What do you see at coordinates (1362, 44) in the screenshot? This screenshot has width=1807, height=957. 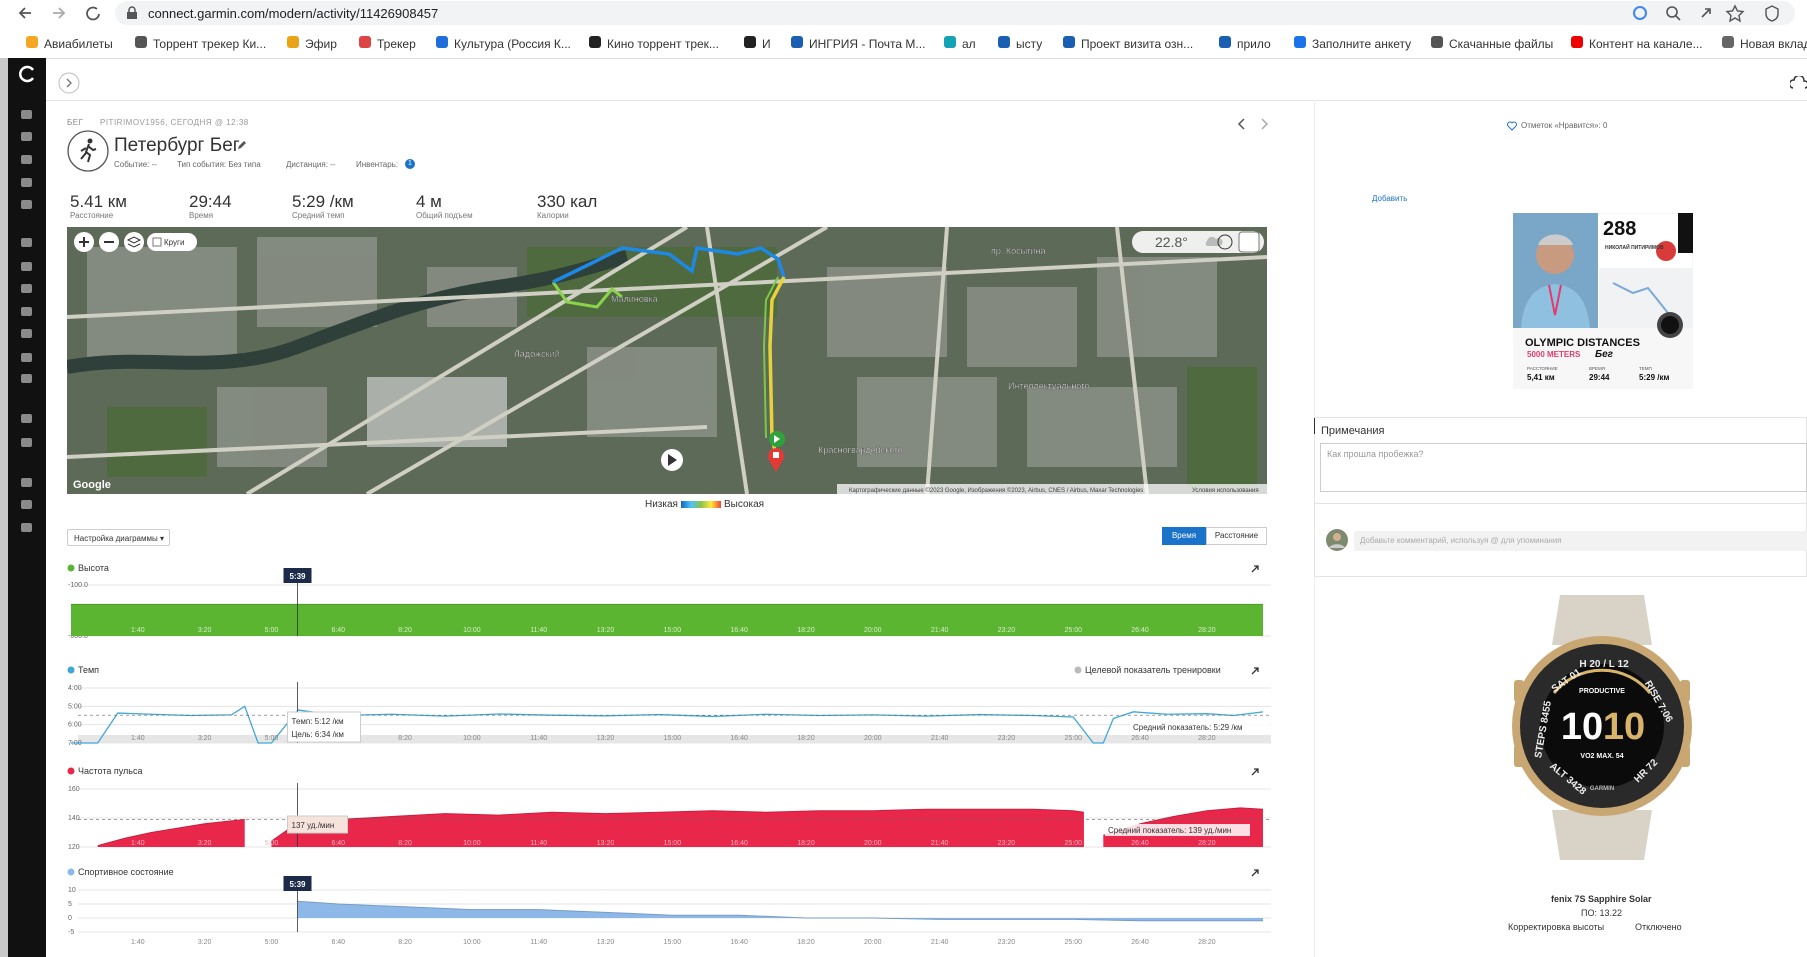 I see `bookmark: Заполните анкету` at bounding box center [1362, 44].